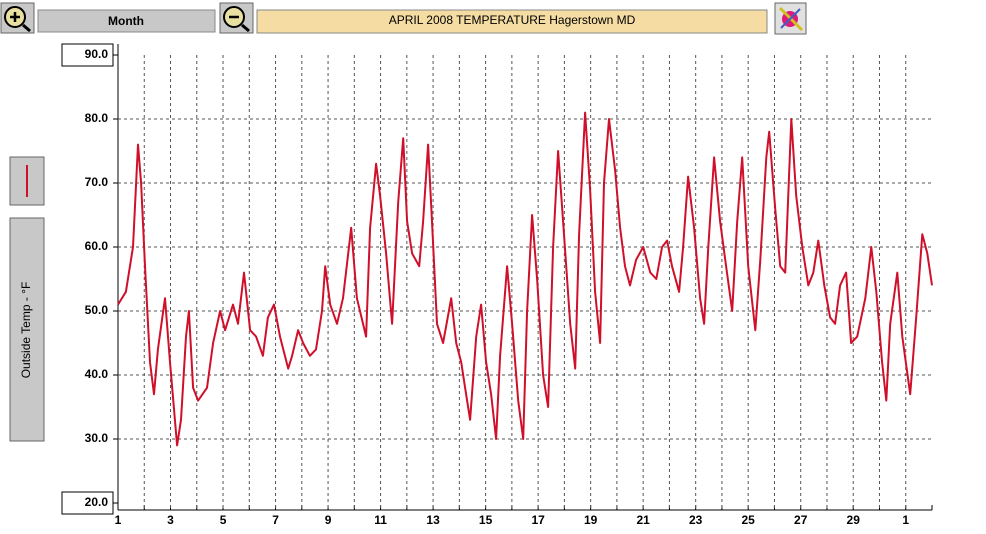 This screenshot has width=986, height=534. Describe the element at coordinates (170, 520) in the screenshot. I see `x-tick-label: 3` at that location.